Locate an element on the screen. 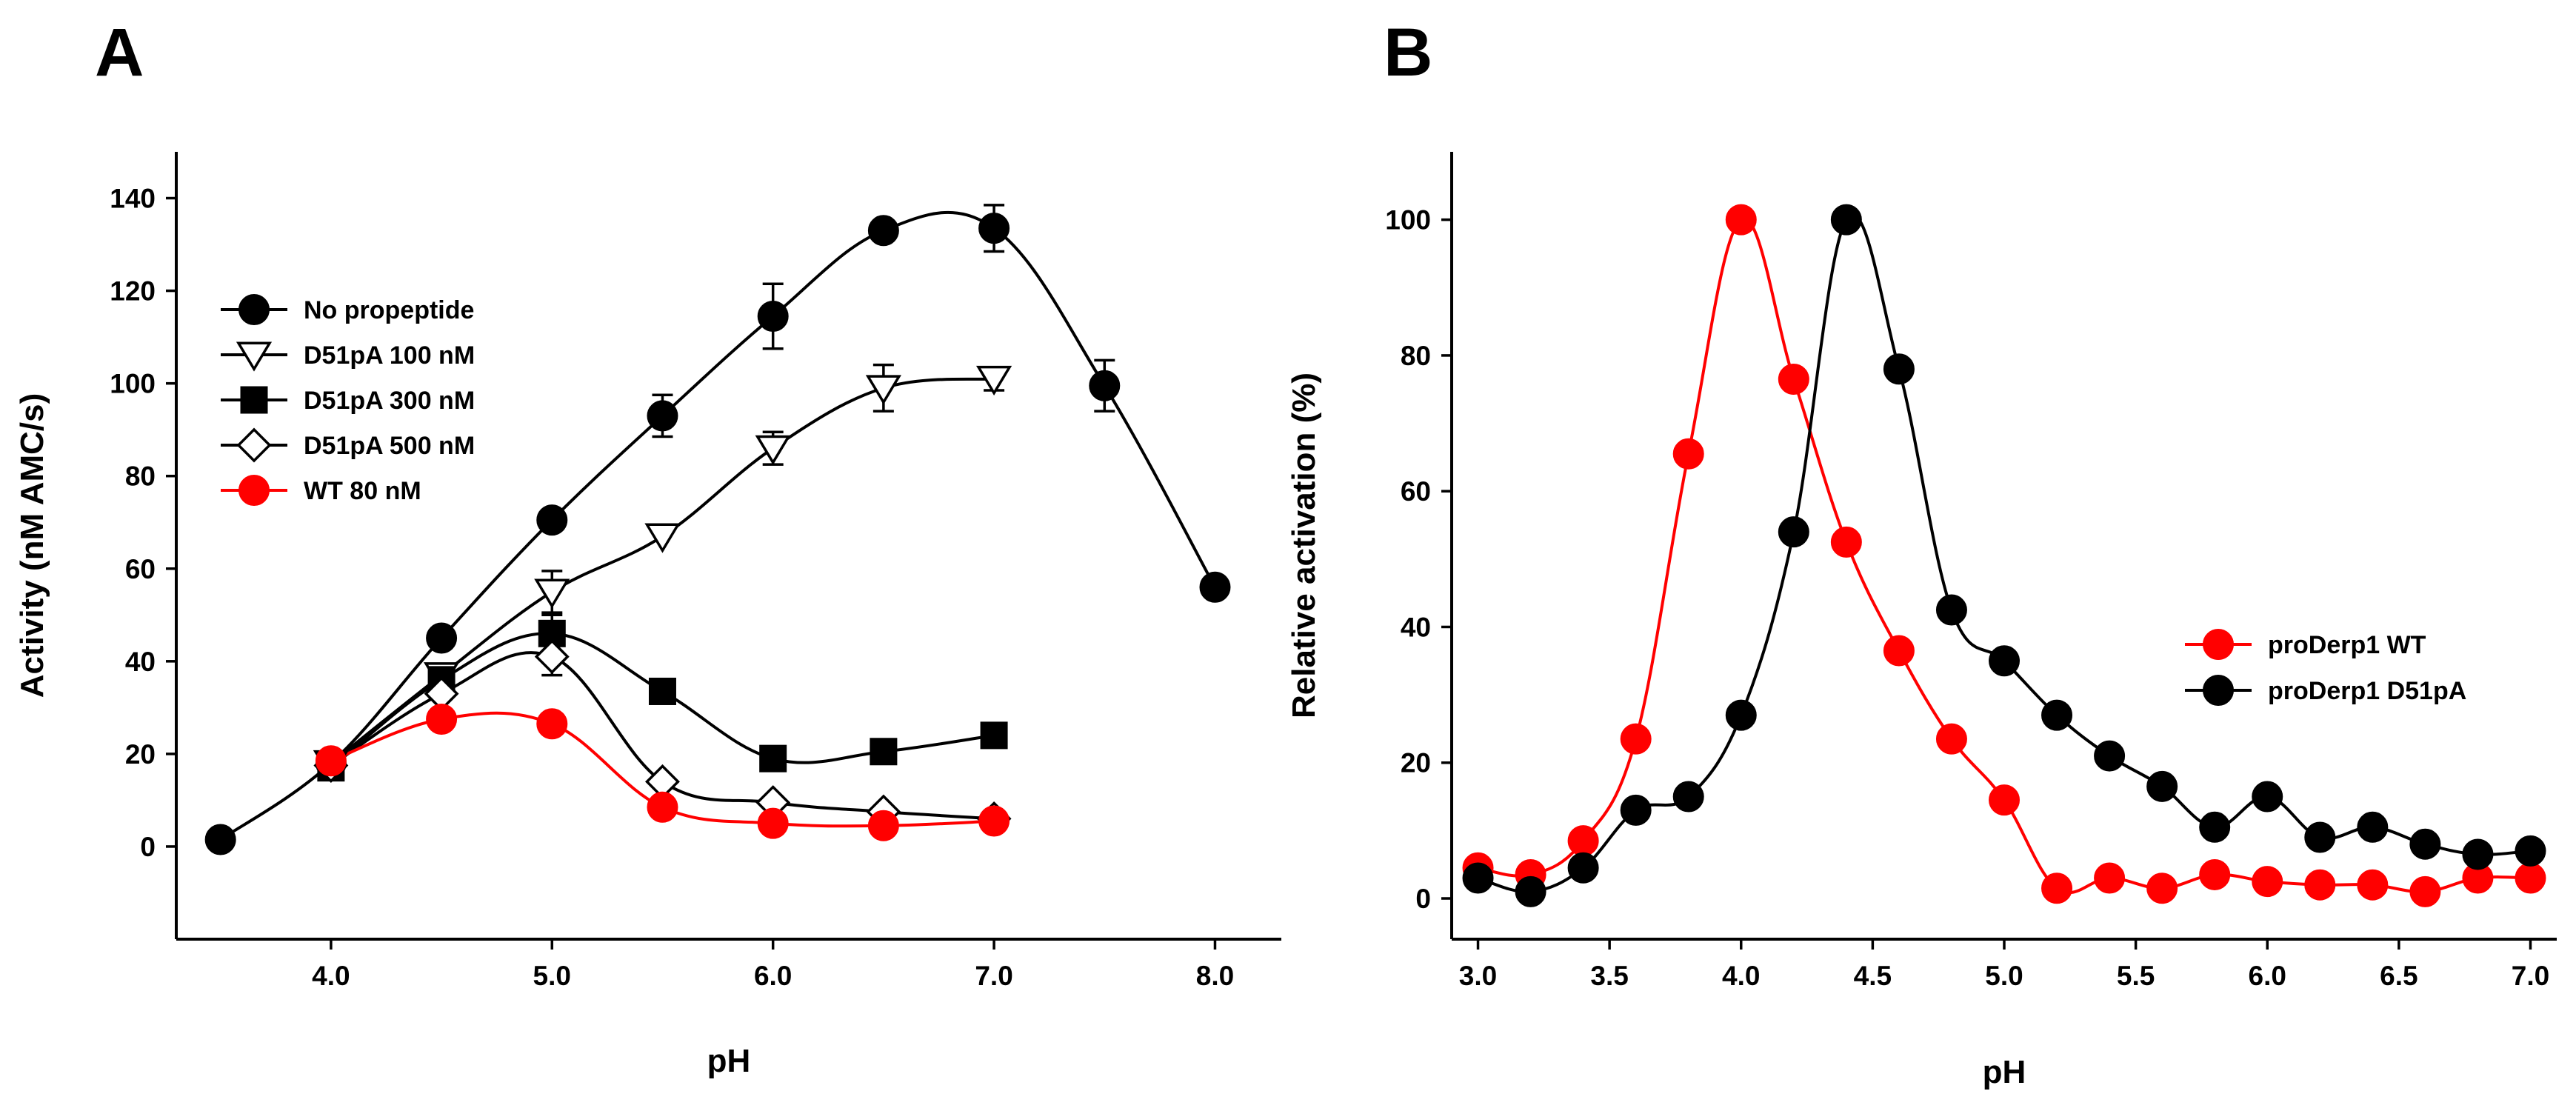 The image size is (2576, 1111). panel-a-legend-d51pa-100-nm-marker is located at coordinates (254, 356).